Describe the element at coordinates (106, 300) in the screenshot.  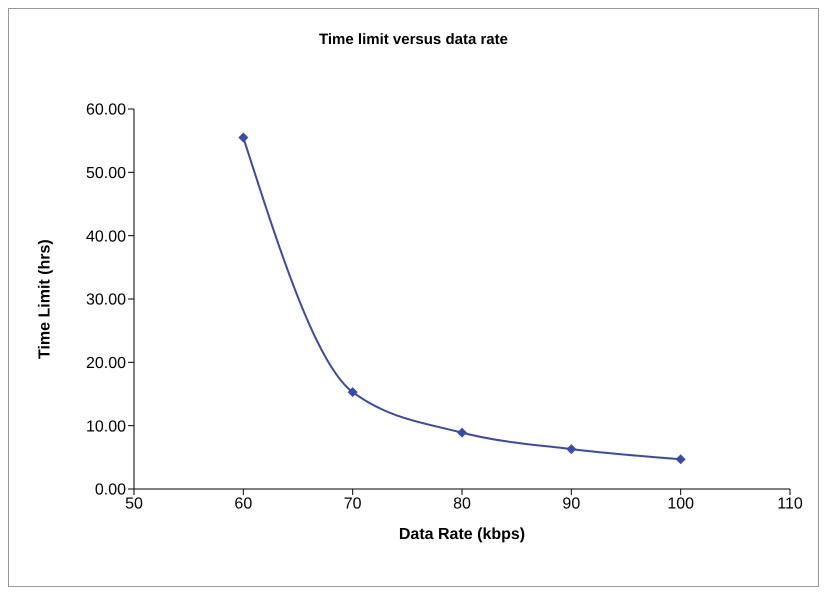
I see `y-tick-label: 30.00` at that location.